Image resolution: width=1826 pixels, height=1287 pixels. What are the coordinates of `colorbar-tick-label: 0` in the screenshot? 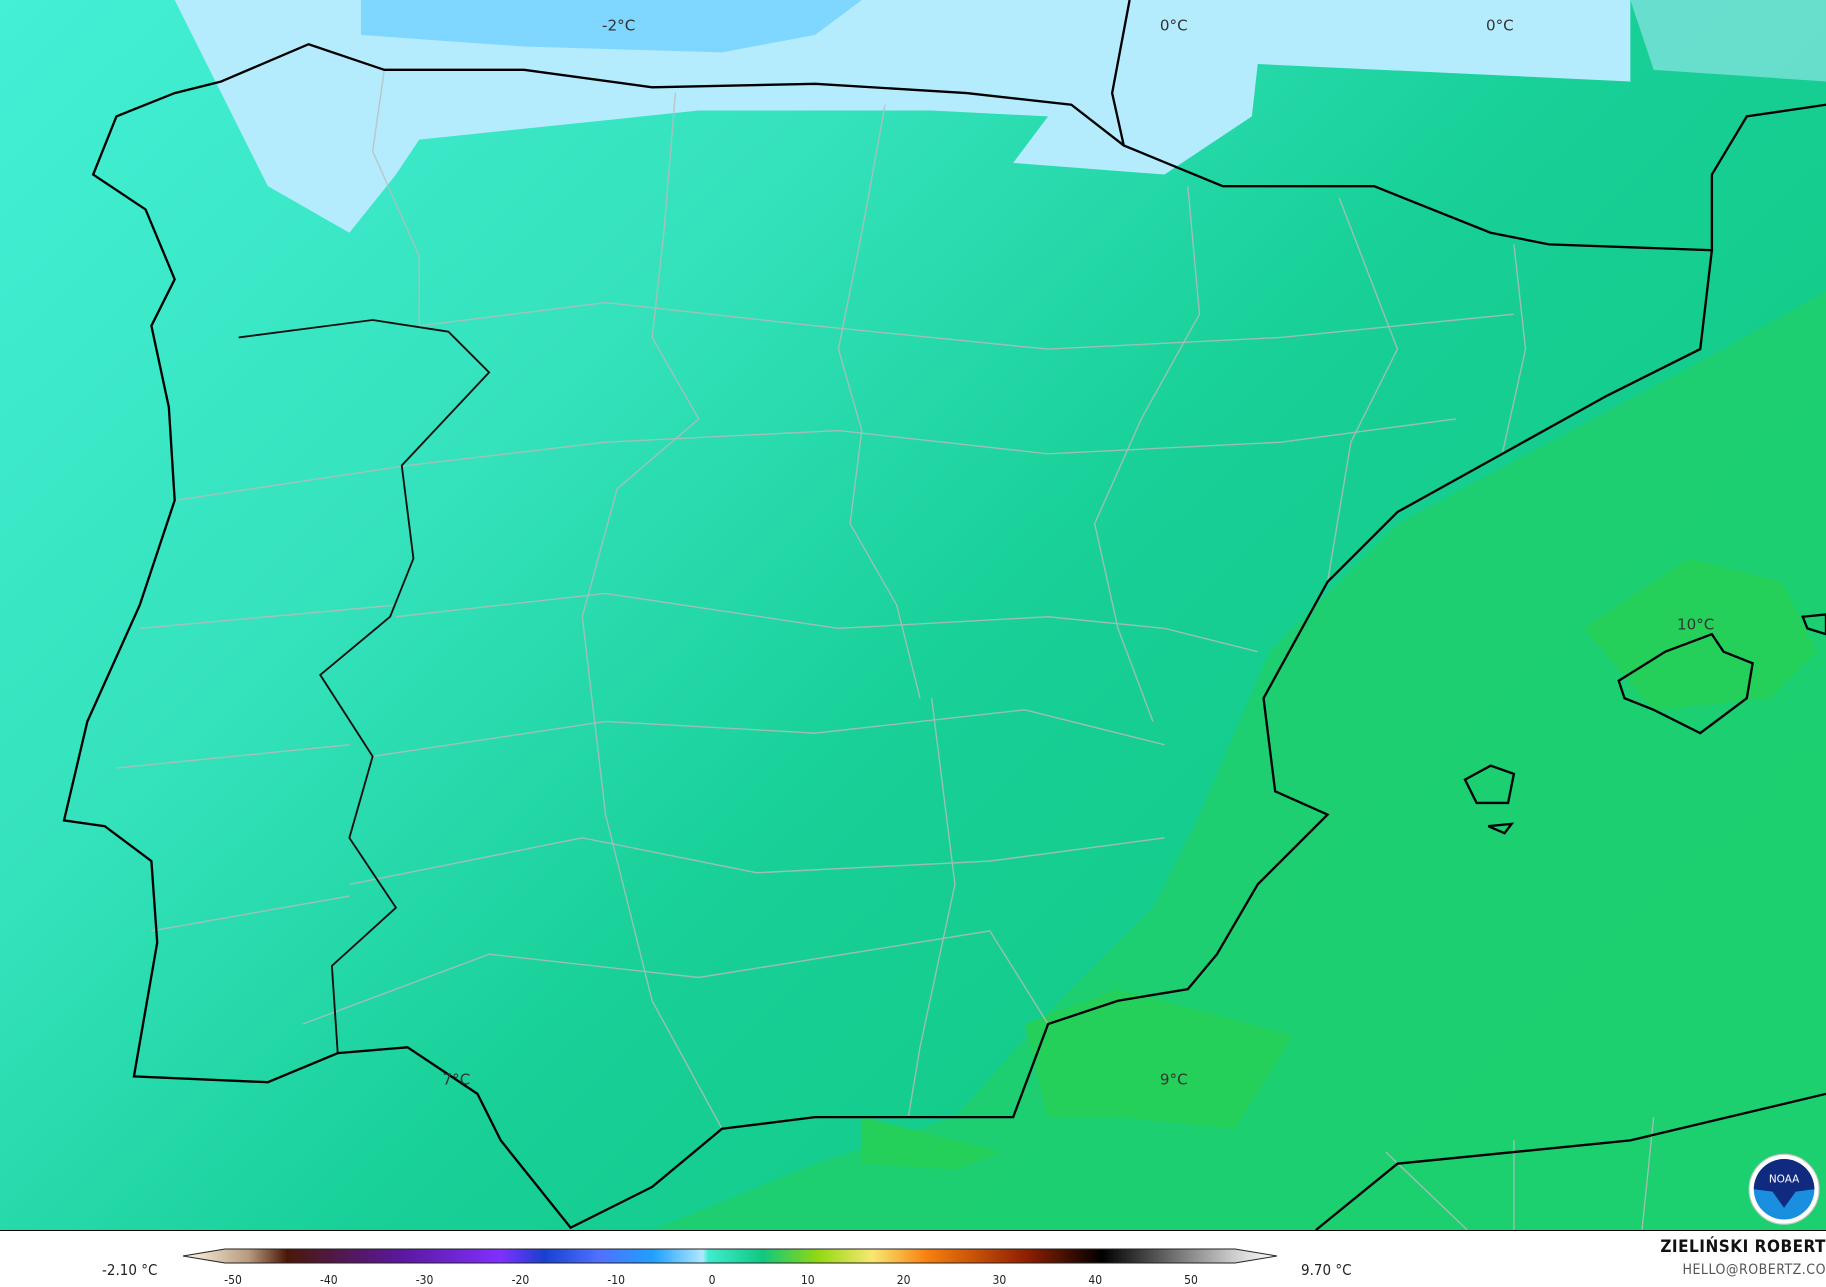 It's located at (712, 1280).